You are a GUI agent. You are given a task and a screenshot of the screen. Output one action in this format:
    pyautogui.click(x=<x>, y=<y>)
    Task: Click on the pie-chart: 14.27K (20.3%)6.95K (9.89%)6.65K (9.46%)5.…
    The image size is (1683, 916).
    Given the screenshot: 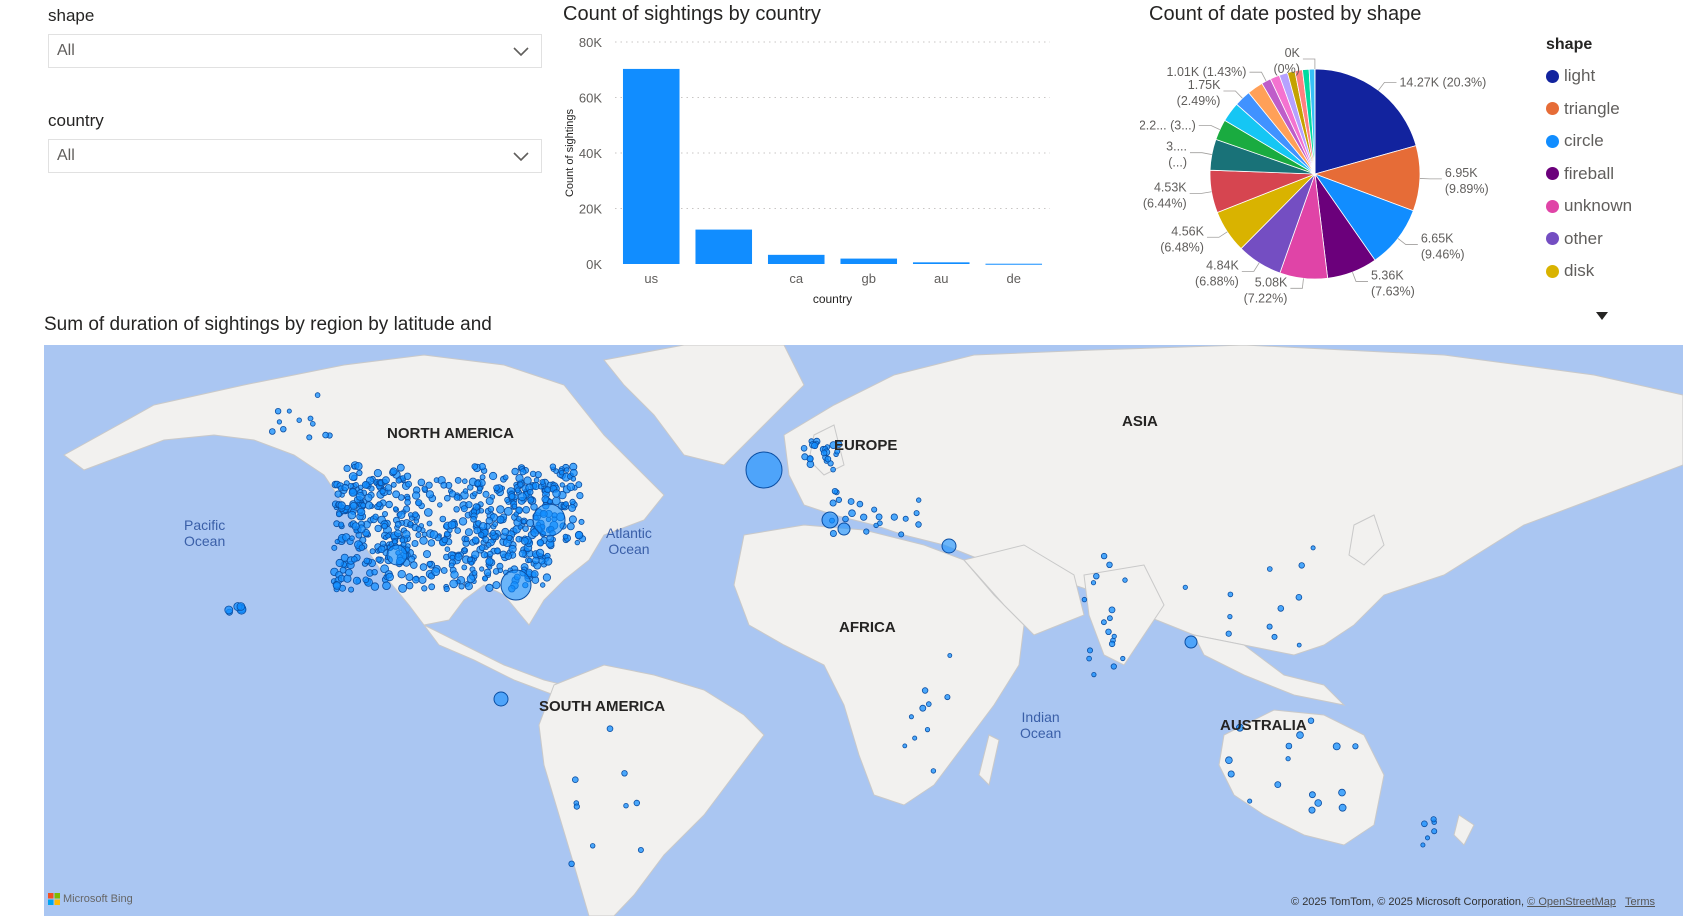 What is the action you would take?
    pyautogui.click(x=1350, y=172)
    